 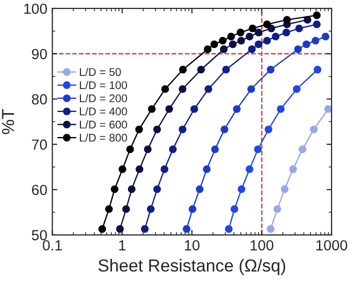 What do you see at coordinates (104, 111) in the screenshot?
I see `legend-label: L/D = 400` at bounding box center [104, 111].